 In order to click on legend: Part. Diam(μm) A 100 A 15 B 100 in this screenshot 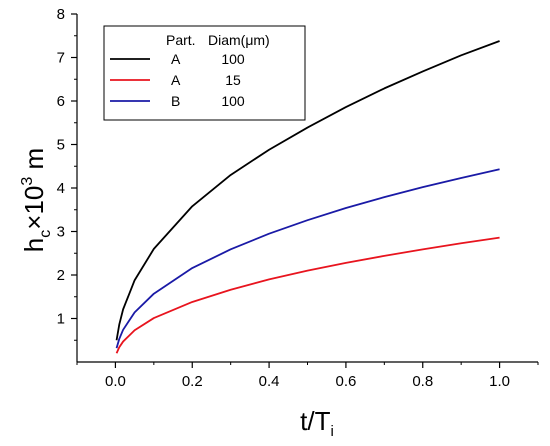, I will do `click(204, 73)`.